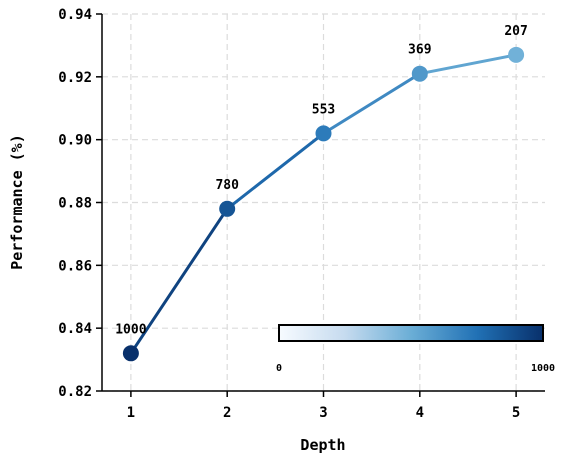 This screenshot has height=456, width=564. What do you see at coordinates (75, 78) in the screenshot?
I see `y-tick-label: 0.92` at bounding box center [75, 78].